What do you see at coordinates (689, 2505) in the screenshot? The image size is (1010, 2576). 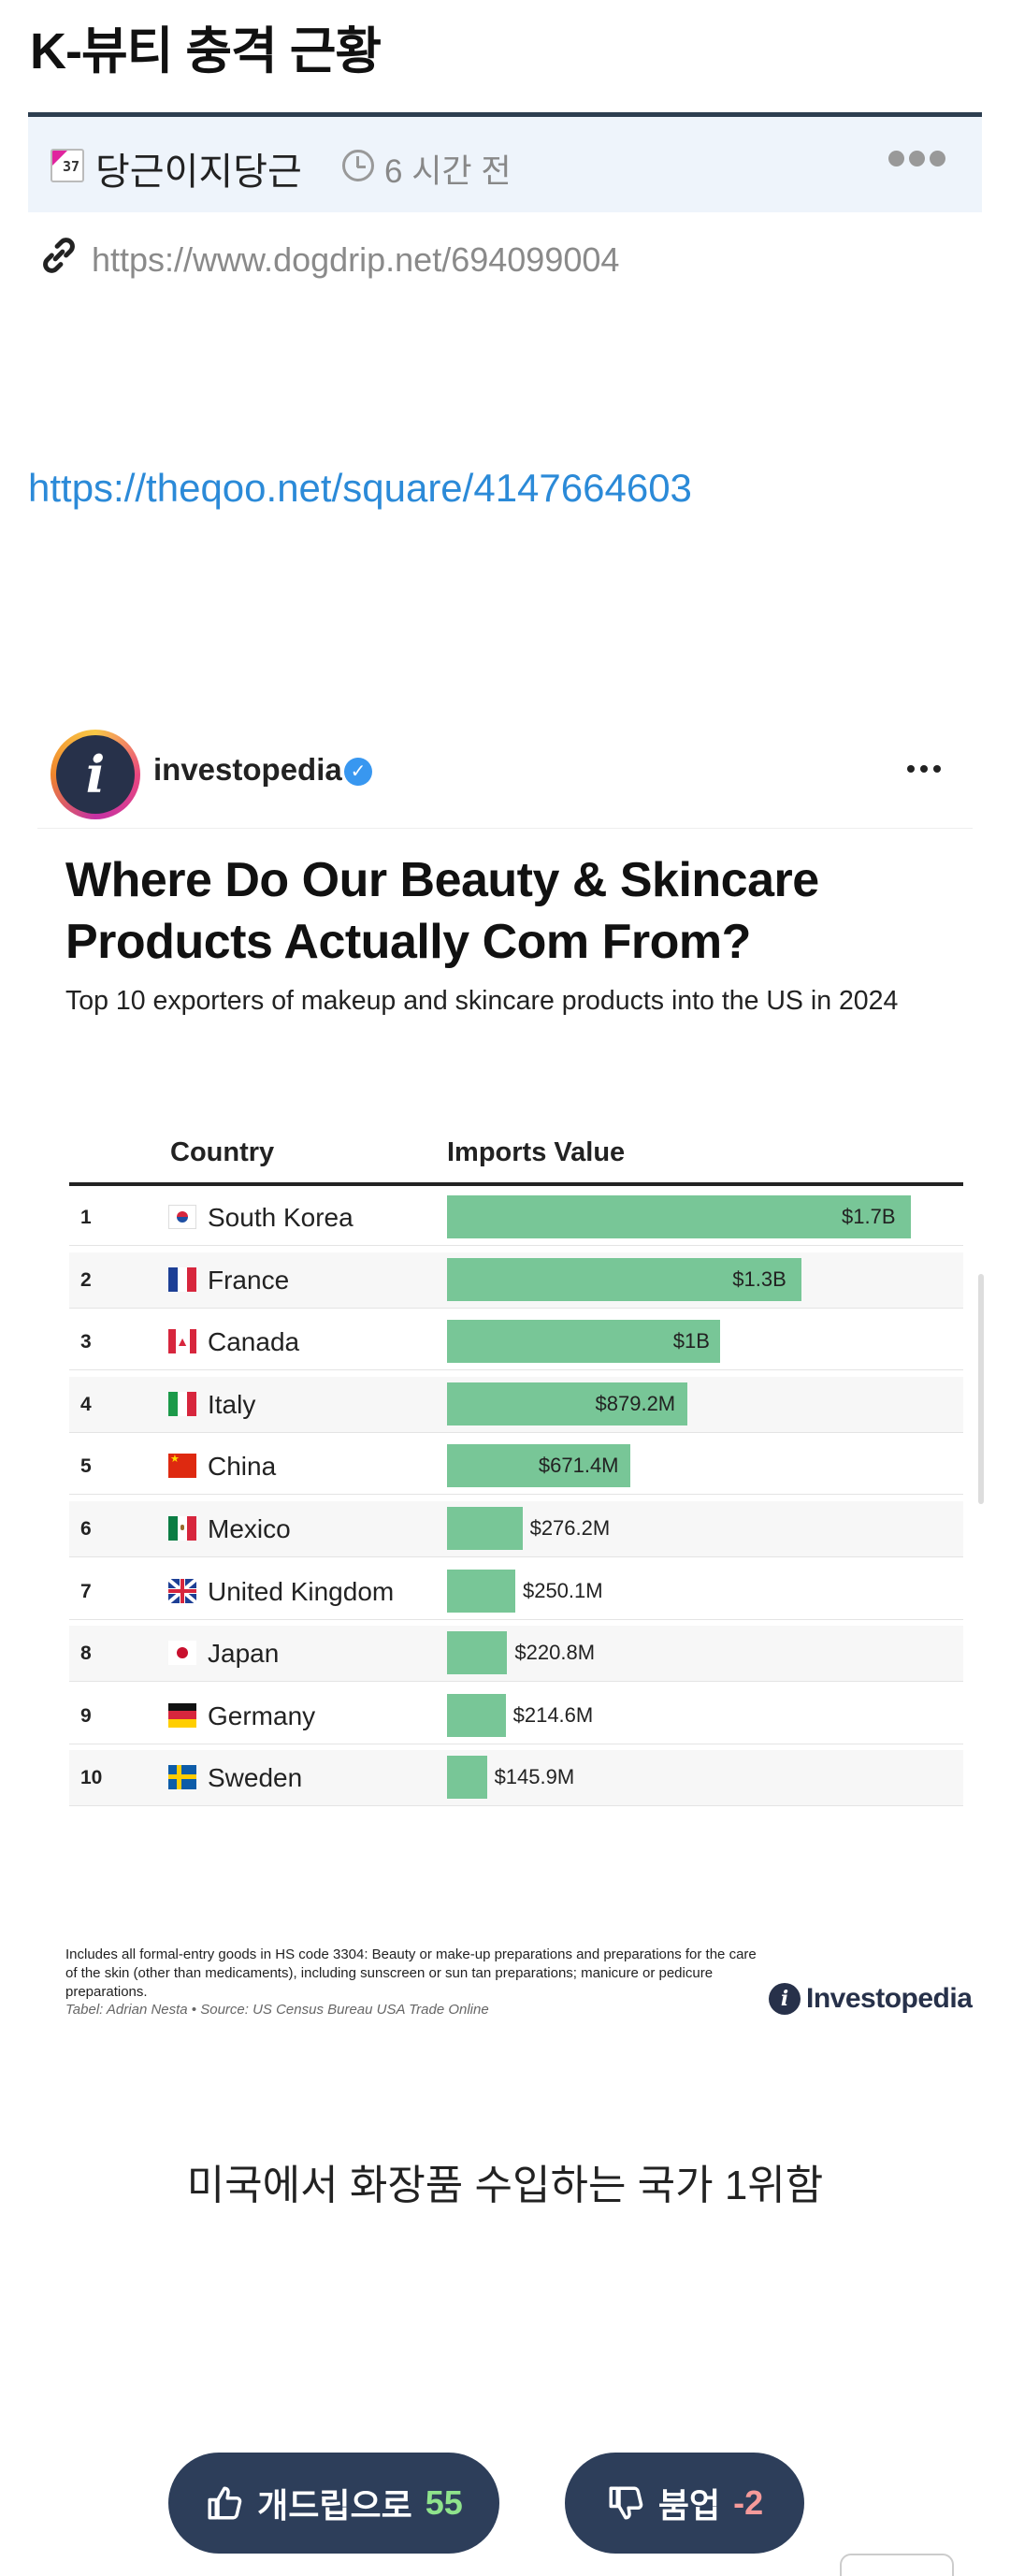 I see `downvote-label: 붐업` at bounding box center [689, 2505].